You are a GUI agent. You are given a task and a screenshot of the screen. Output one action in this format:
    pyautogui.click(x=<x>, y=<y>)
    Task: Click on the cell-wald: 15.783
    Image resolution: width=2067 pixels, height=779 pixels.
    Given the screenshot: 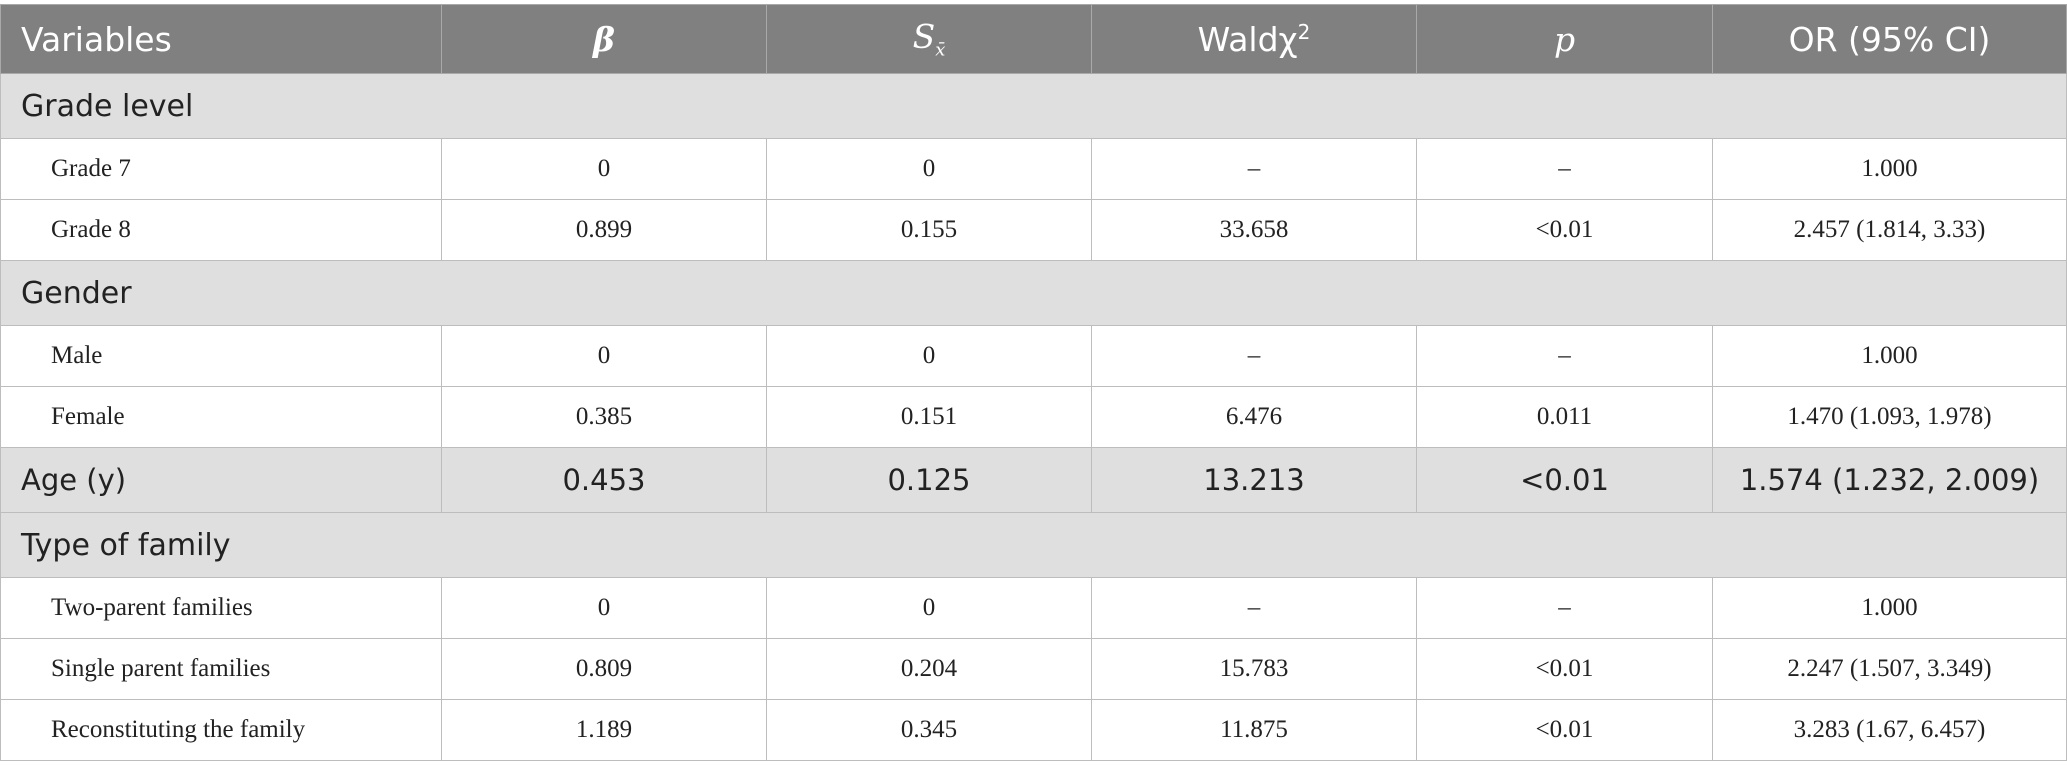 What is the action you would take?
    pyautogui.click(x=1254, y=669)
    